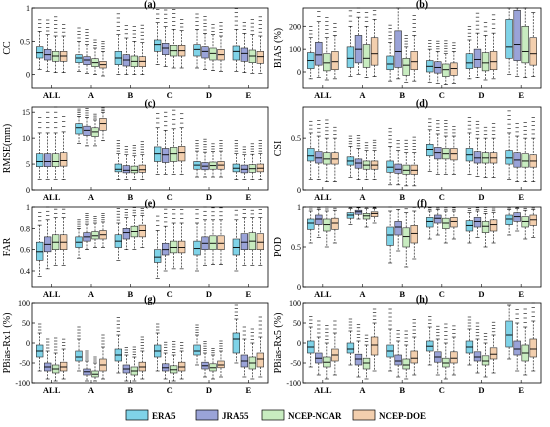 This screenshot has height=427, width=550. I want to click on box-era5-all, so click(311, 342).